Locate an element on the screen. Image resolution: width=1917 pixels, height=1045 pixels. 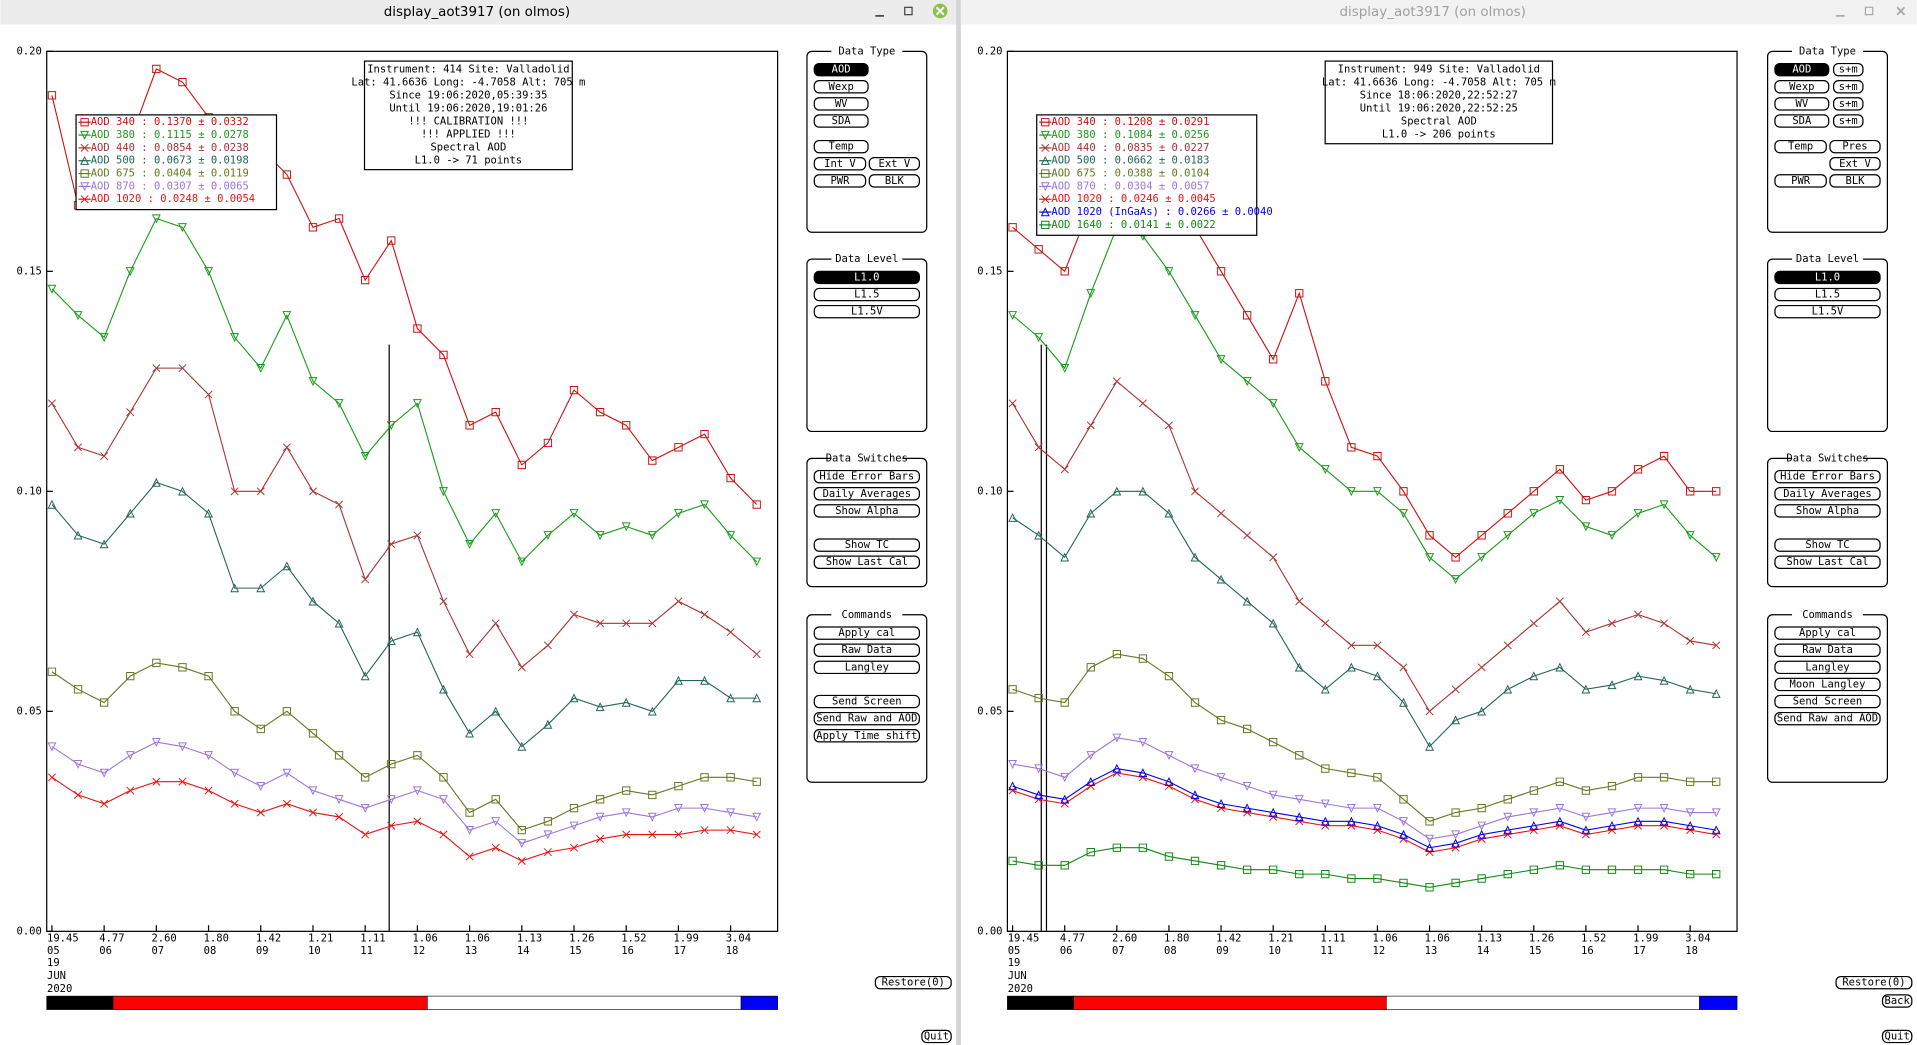
button-label: Int V is located at coordinates (840, 164).